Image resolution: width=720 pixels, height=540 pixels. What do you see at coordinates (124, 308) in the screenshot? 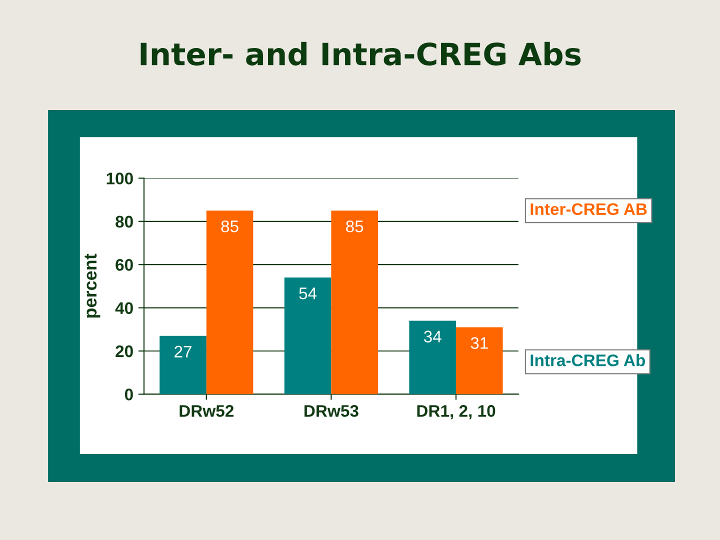
I see `y-tick-label: 40` at bounding box center [124, 308].